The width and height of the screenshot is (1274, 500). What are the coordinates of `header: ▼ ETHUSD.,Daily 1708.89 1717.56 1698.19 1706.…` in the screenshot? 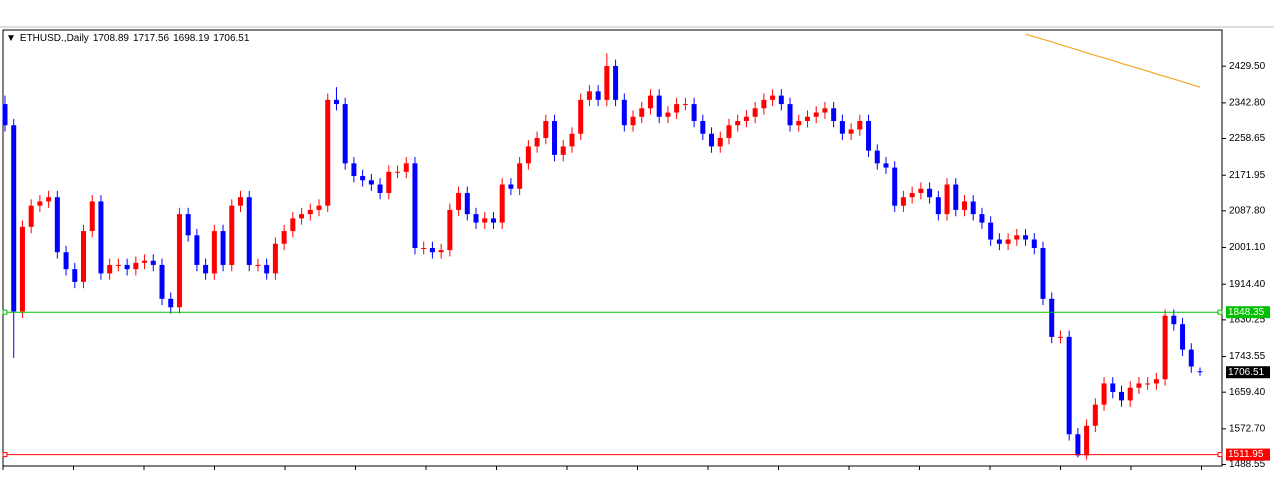 It's located at (129, 38).